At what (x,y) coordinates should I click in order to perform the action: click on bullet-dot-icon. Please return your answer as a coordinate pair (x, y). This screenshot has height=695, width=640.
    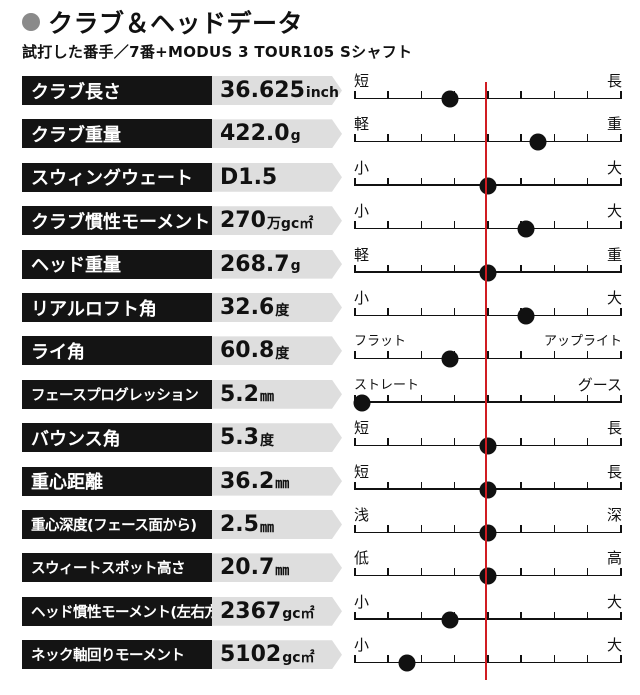
    Looking at the image, I should click on (31, 22).